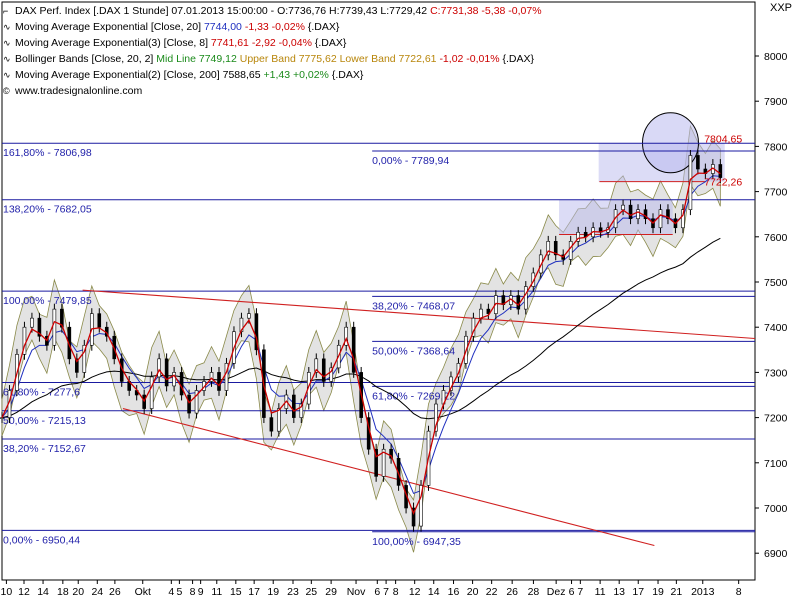 This screenshot has height=600, width=800. I want to click on x-tick-label: 7, so click(386, 592).